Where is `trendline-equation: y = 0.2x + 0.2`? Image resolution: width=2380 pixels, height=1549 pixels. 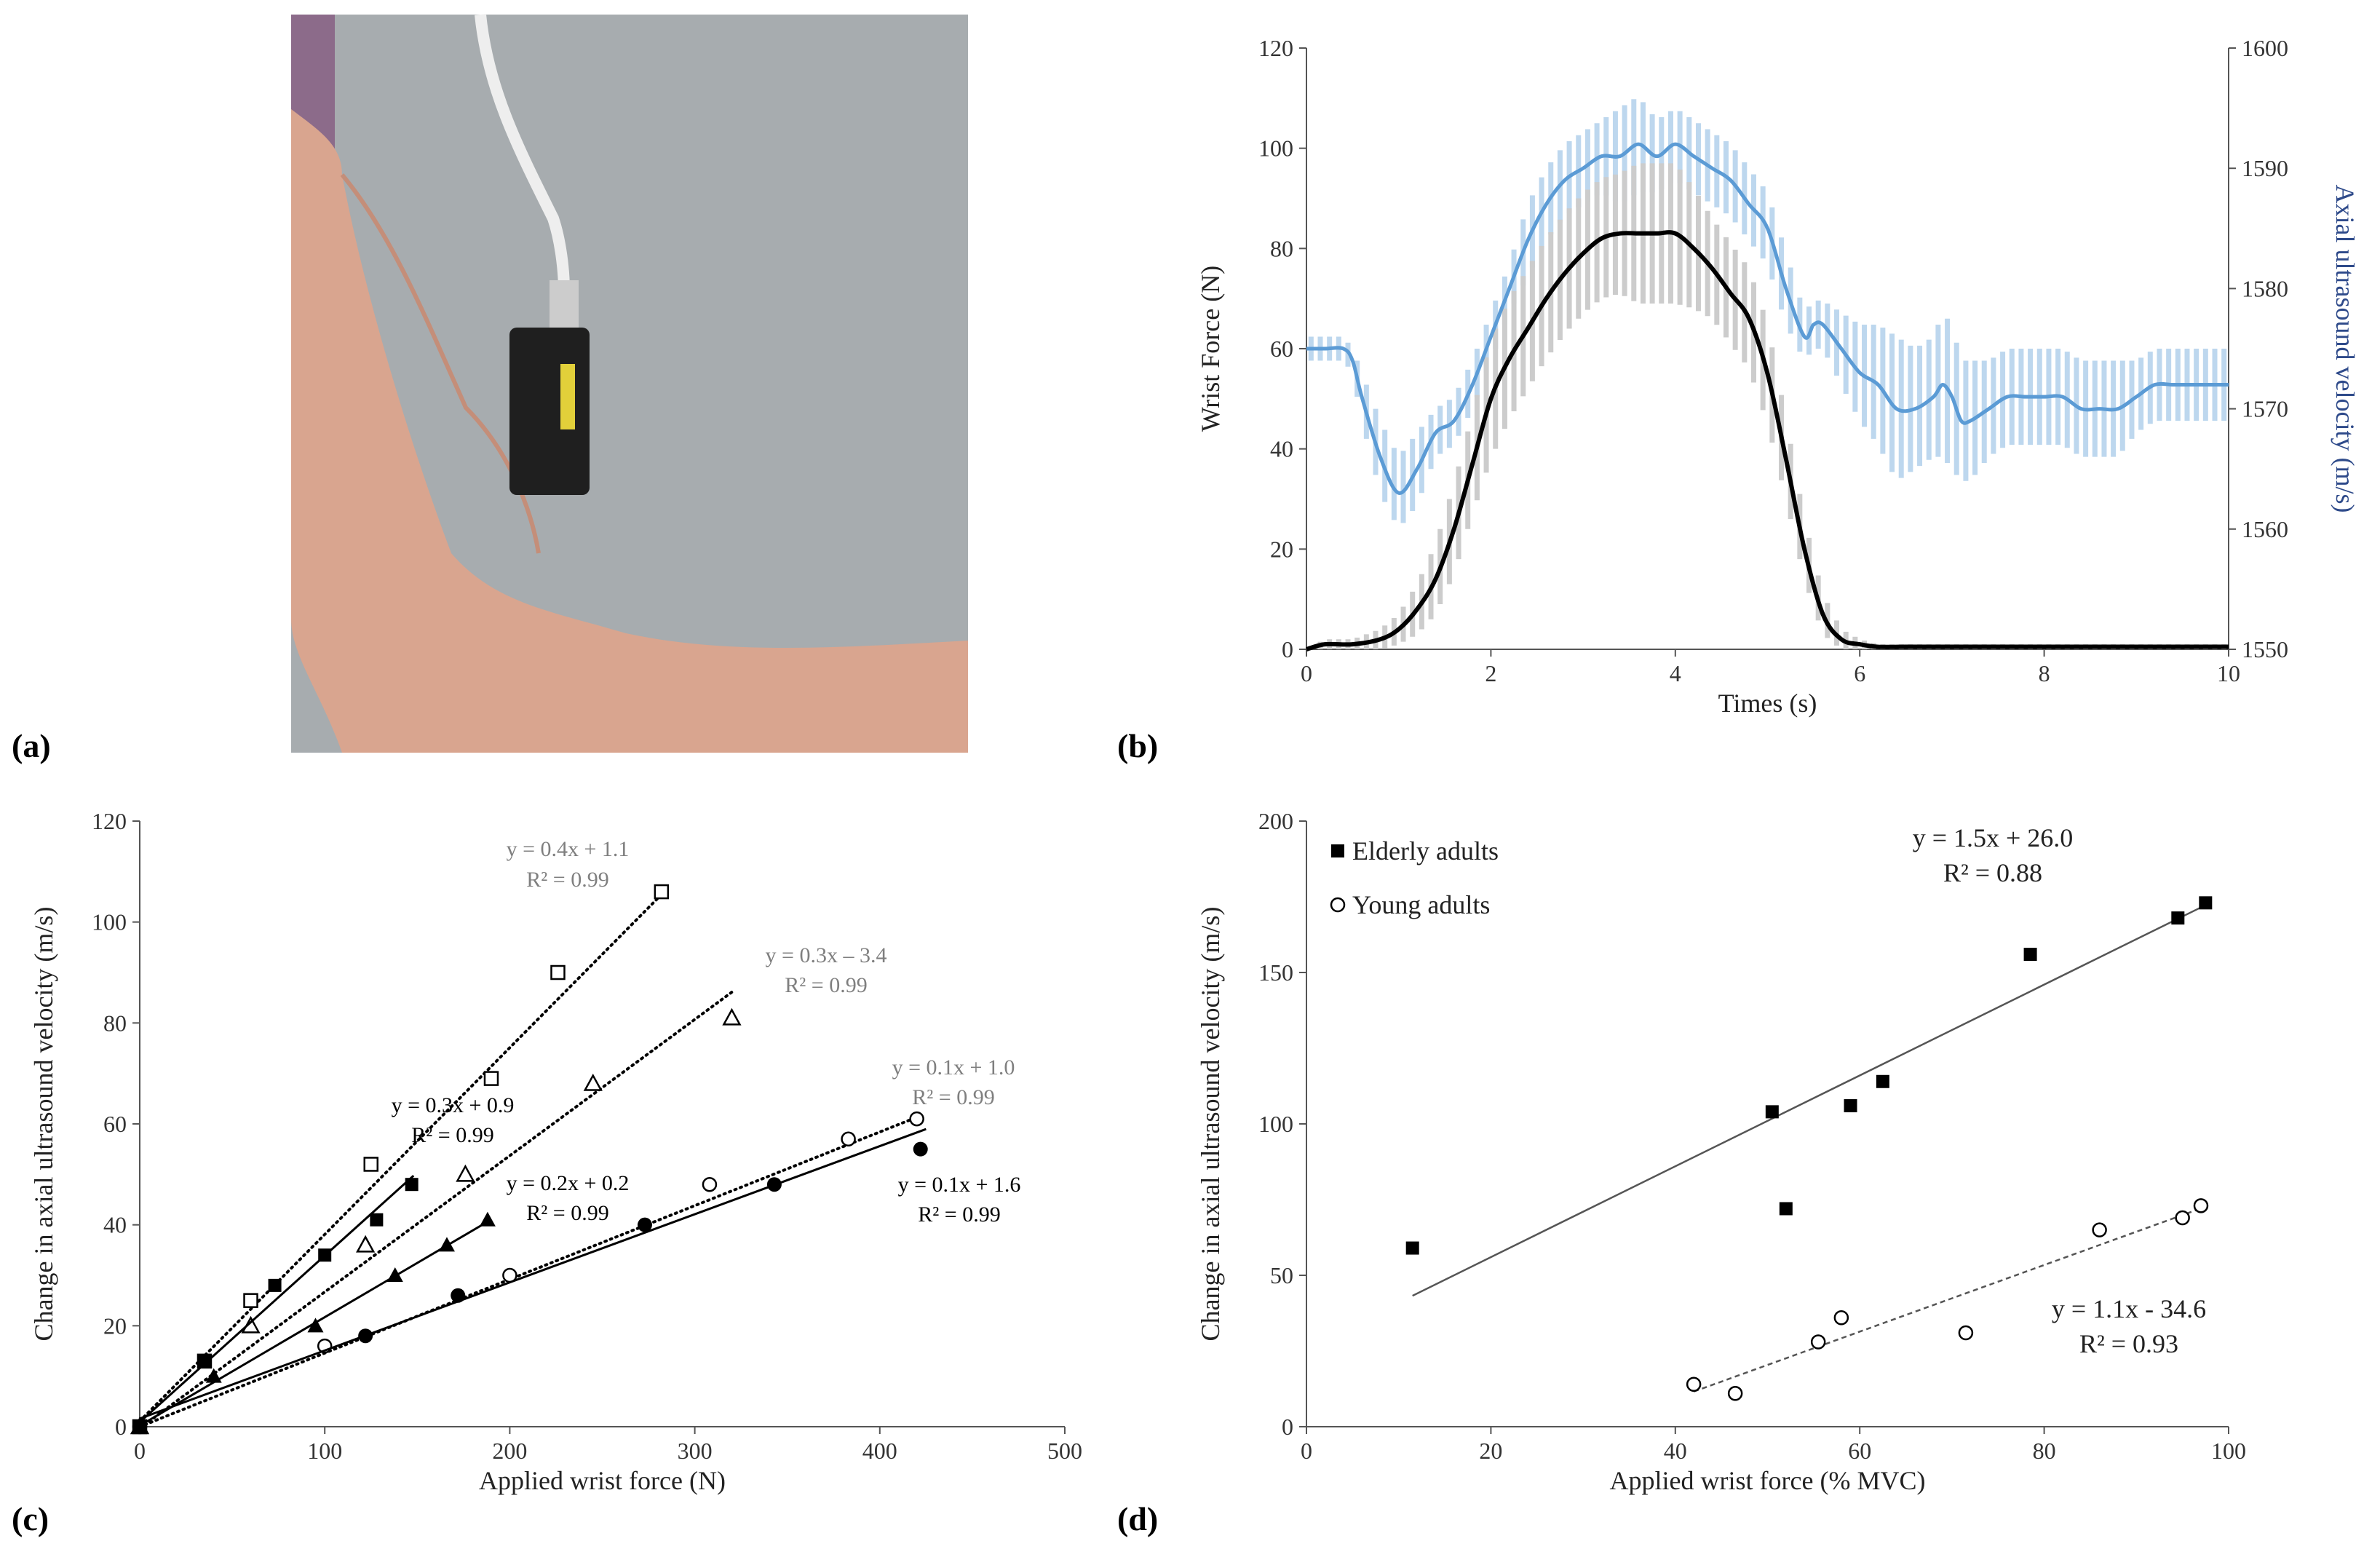
trendline-equation: y = 0.2x + 0.2 is located at coordinates (568, 1183).